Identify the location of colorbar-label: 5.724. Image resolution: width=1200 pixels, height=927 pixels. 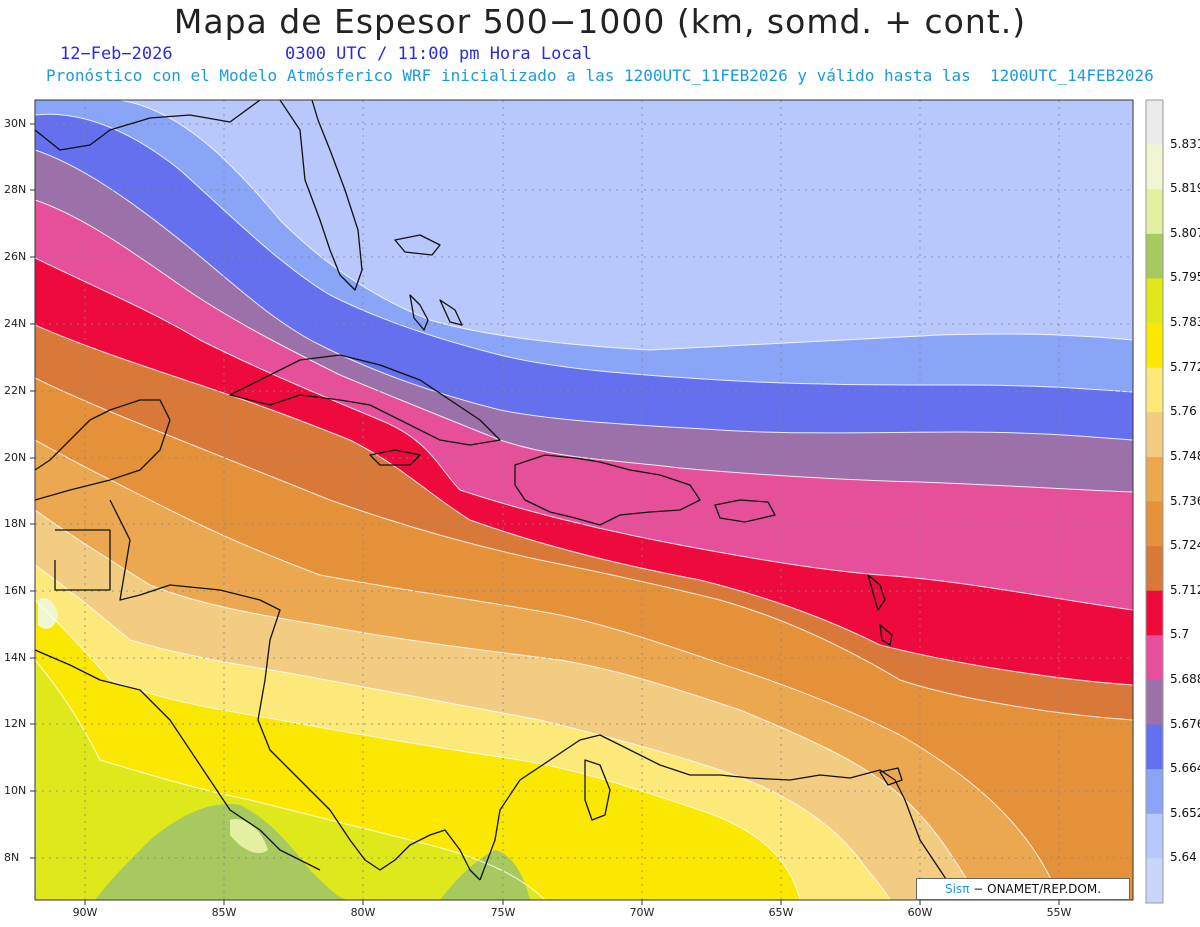
(1185, 545).